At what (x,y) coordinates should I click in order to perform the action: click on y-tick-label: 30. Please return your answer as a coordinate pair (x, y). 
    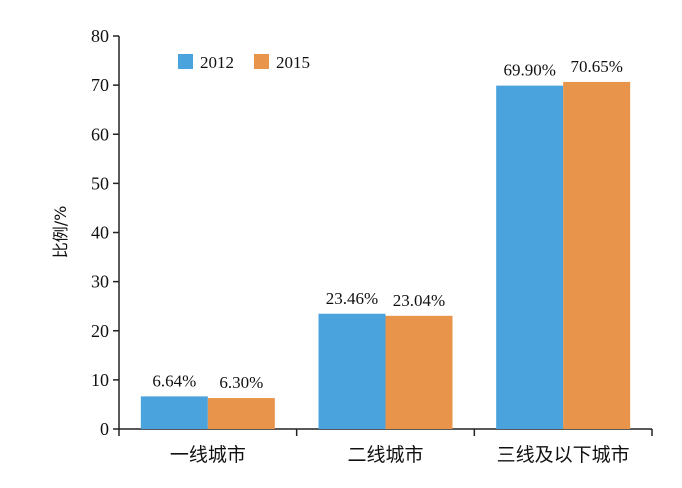
    Looking at the image, I should click on (100, 282).